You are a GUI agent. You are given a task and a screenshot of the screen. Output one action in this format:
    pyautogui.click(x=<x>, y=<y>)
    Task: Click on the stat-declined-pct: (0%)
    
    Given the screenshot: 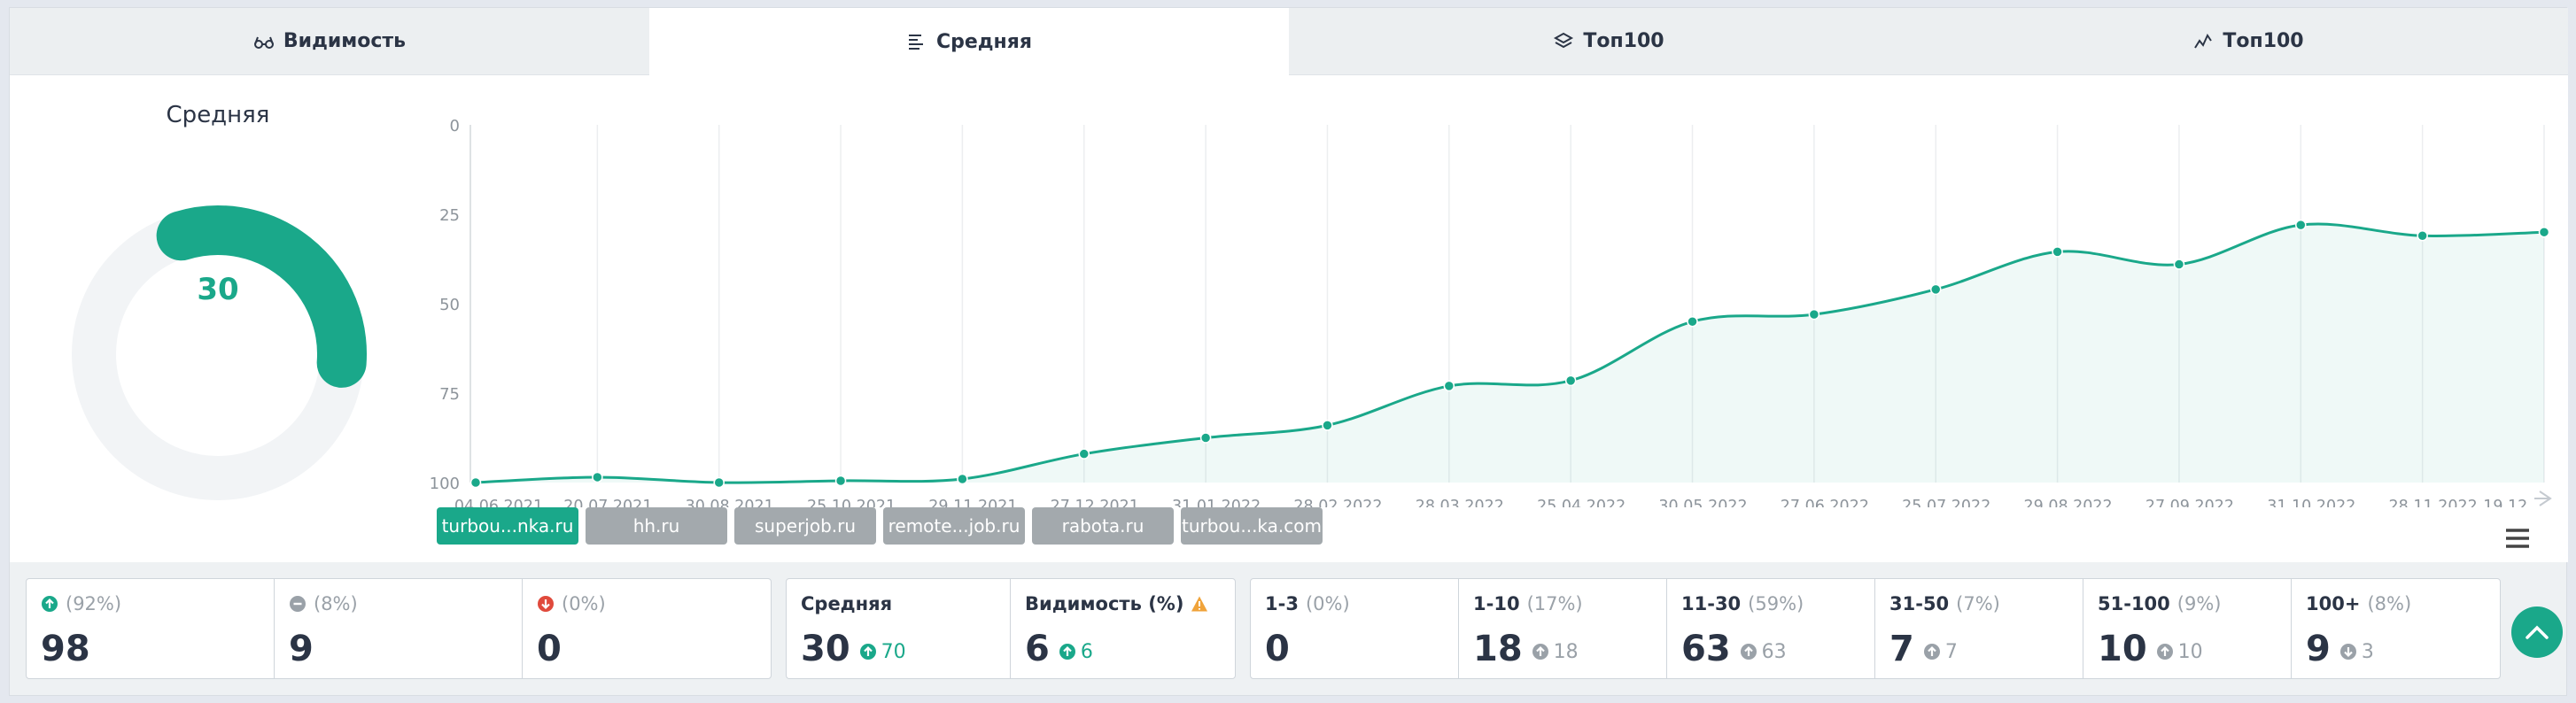 What is the action you would take?
    pyautogui.click(x=584, y=603)
    